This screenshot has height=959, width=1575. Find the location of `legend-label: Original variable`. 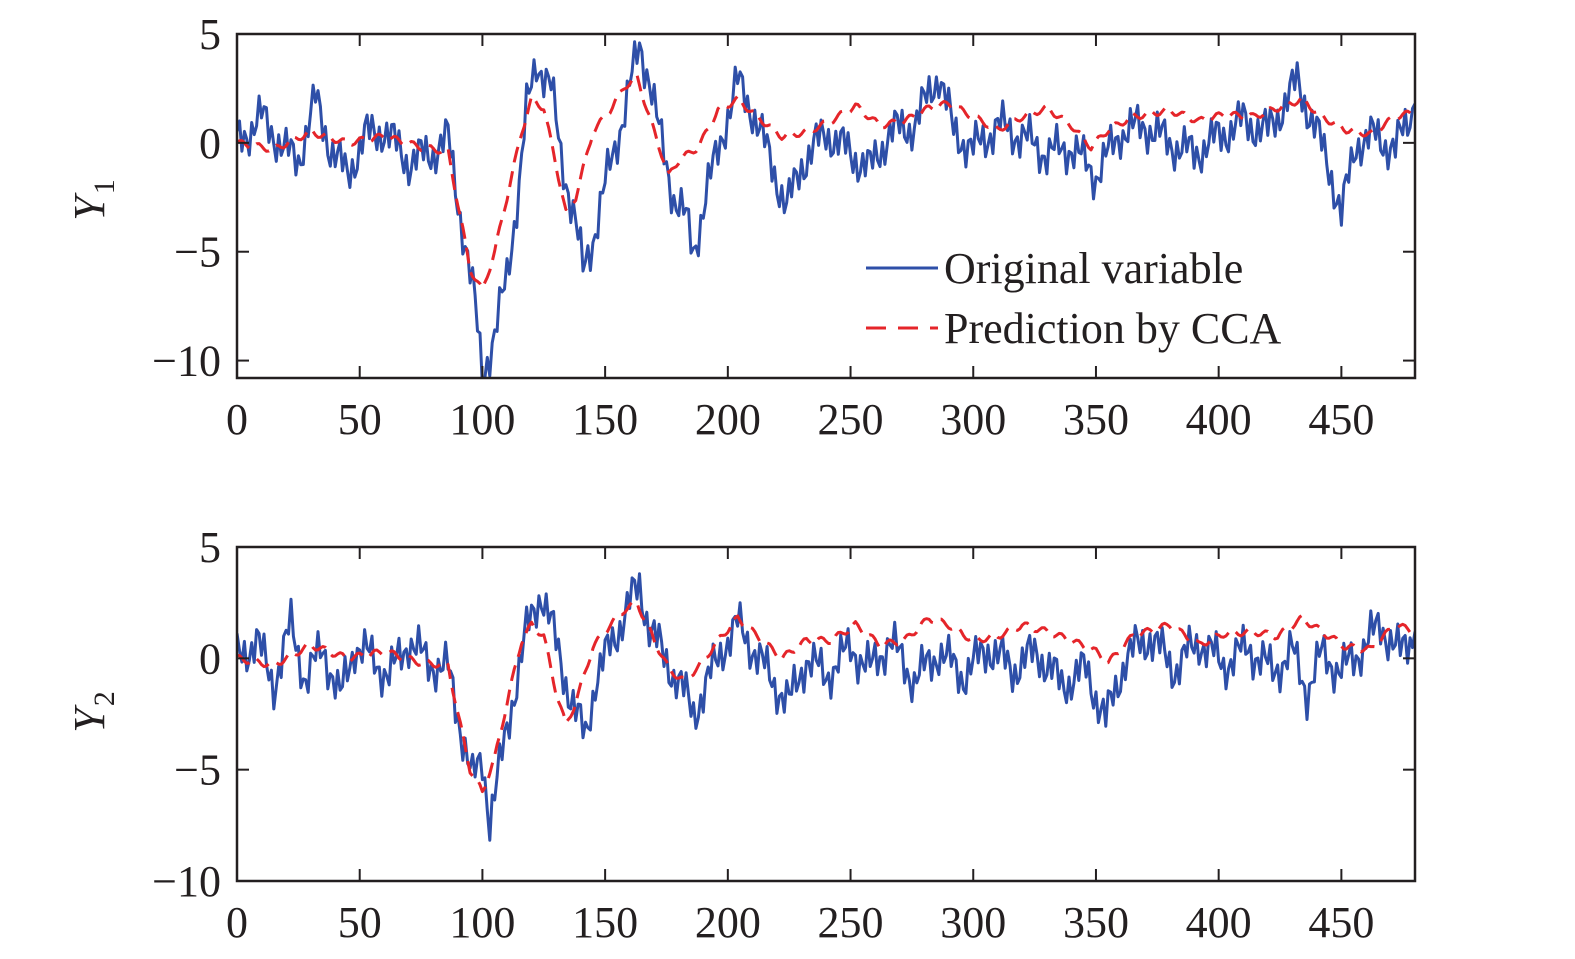

legend-label: Original variable is located at coordinates (1093, 268).